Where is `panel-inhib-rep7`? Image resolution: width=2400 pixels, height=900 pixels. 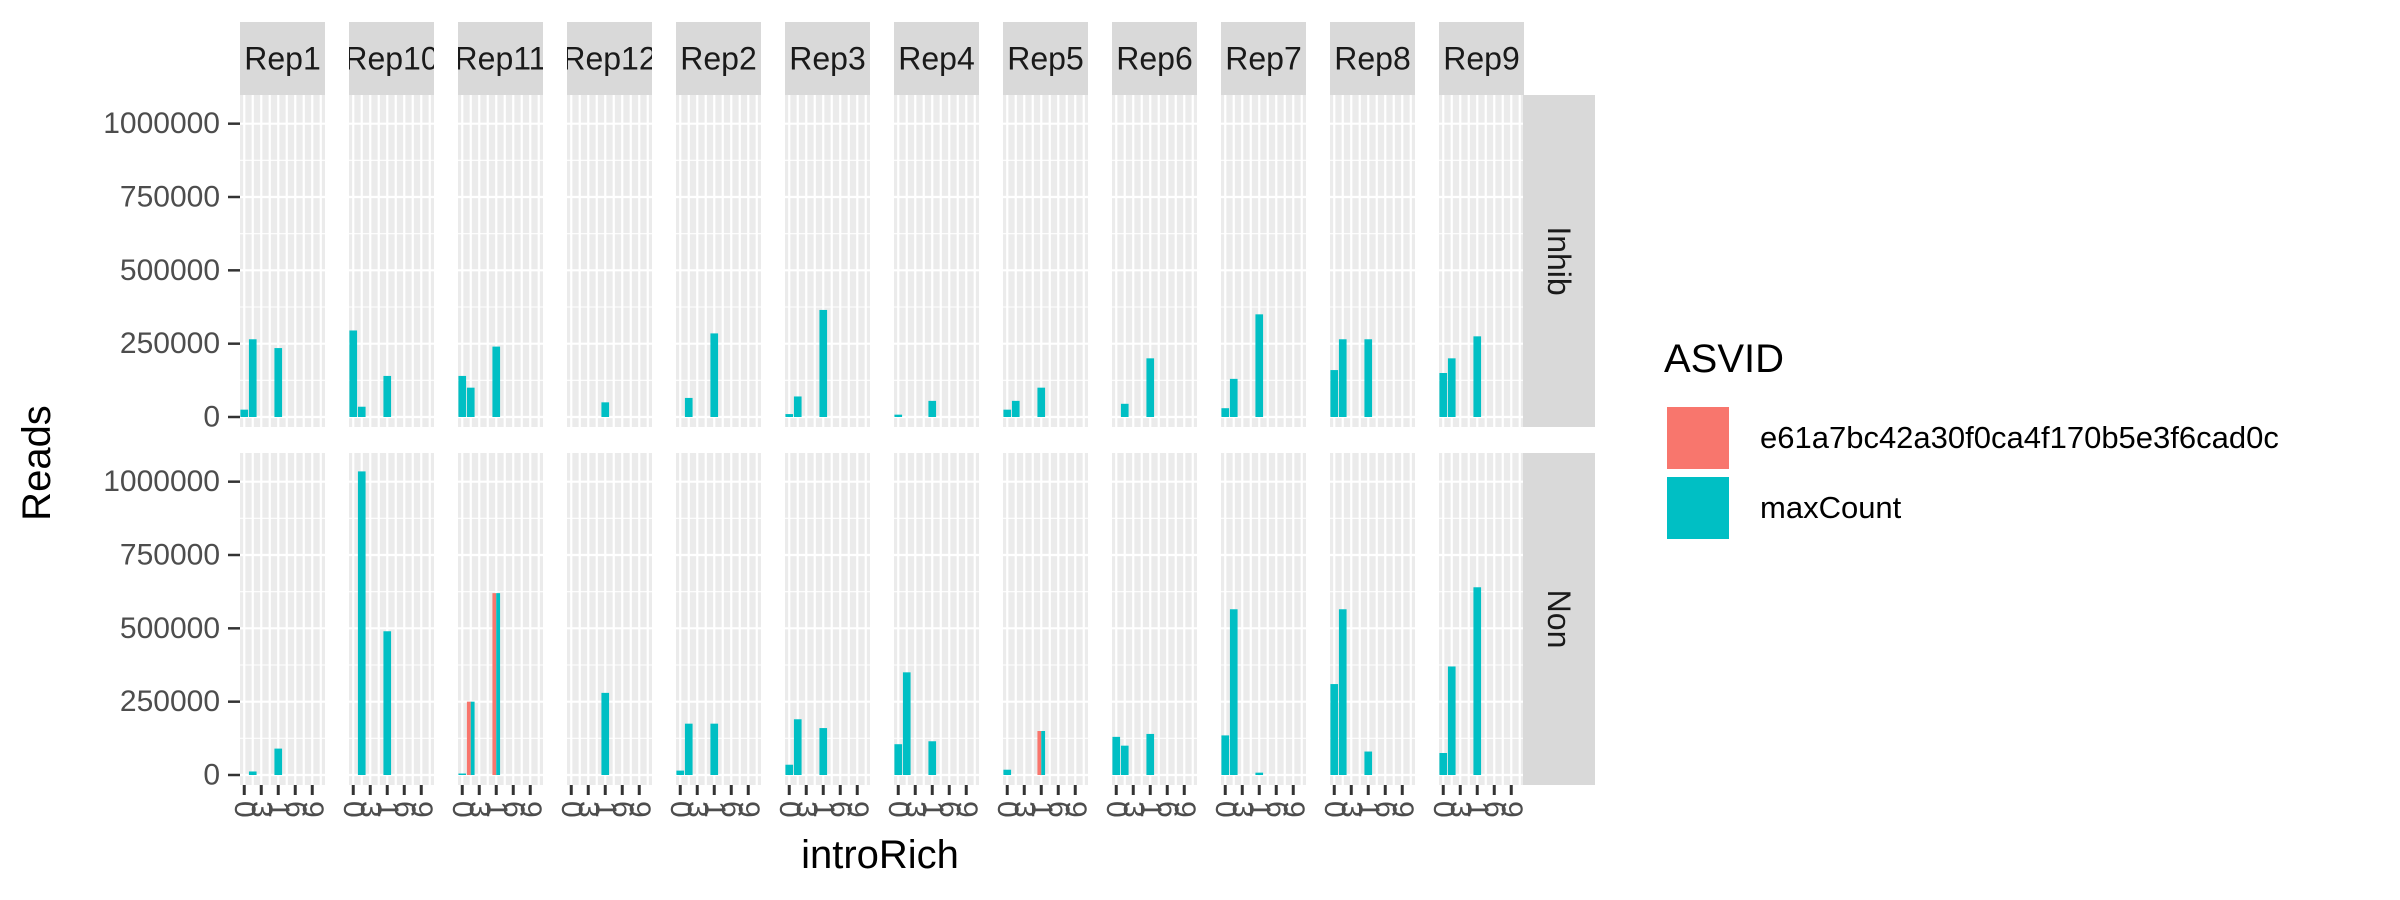 panel-inhib-rep7 is located at coordinates (1263, 261).